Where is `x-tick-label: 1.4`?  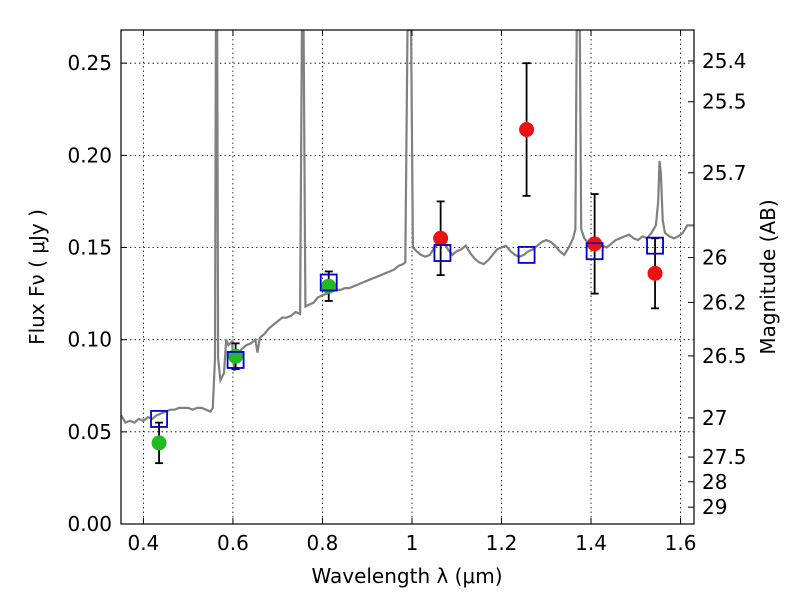 x-tick-label: 1.4 is located at coordinates (591, 543).